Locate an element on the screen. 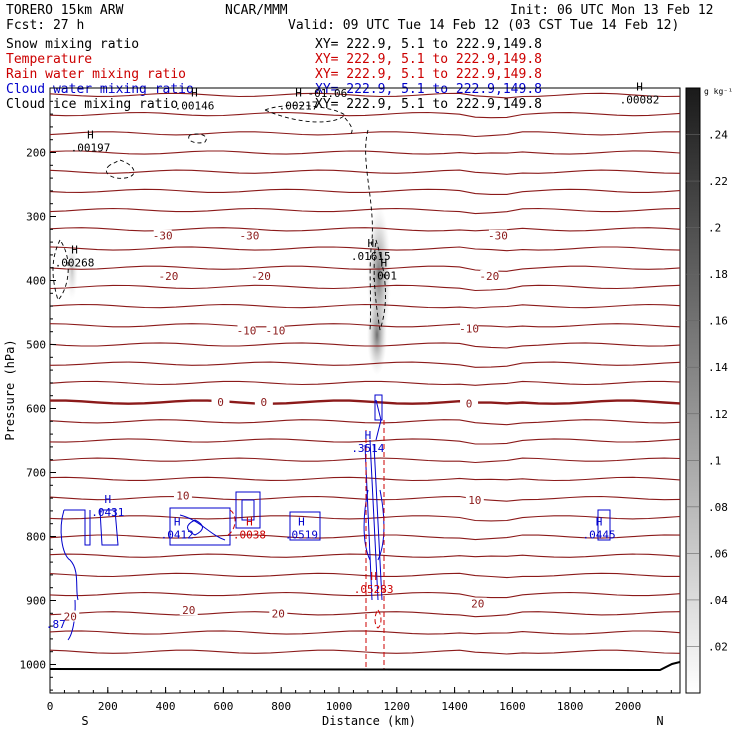  rain-contours is located at coordinates (306, 545).